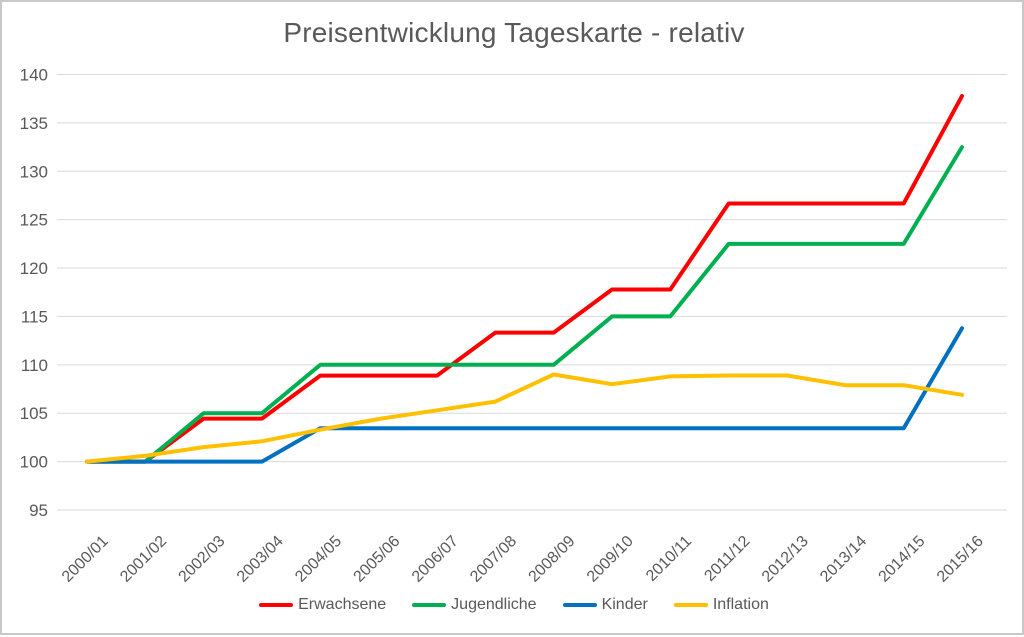 The width and height of the screenshot is (1024, 637). I want to click on legend-marker-erwachsene, so click(276, 605).